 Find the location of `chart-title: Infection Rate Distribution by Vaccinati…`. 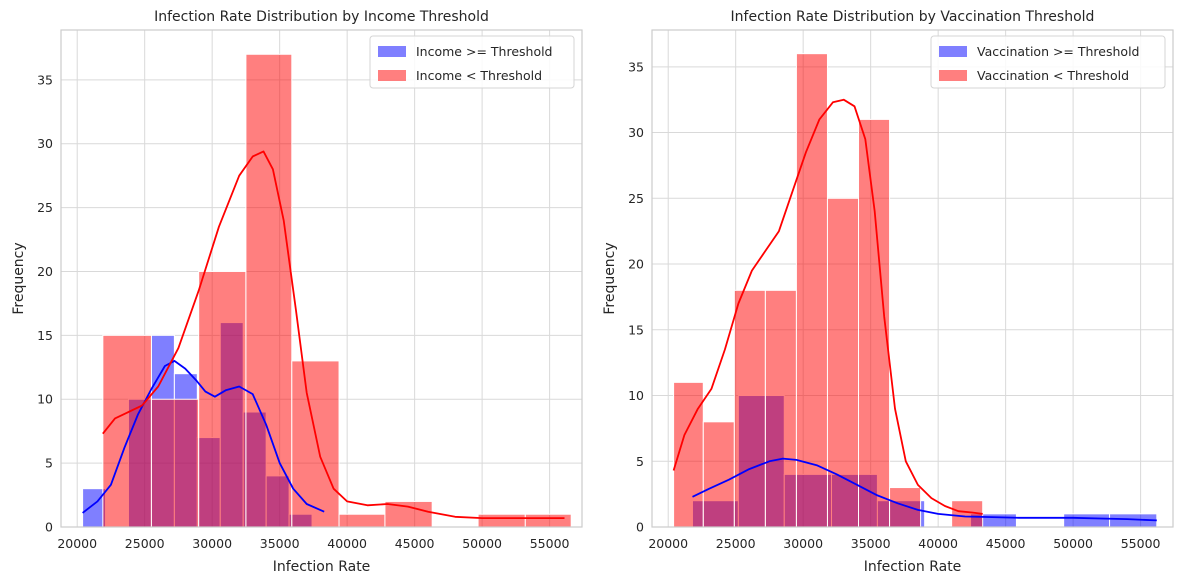

chart-title: Infection Rate Distribution by Vaccinati… is located at coordinates (913, 17).